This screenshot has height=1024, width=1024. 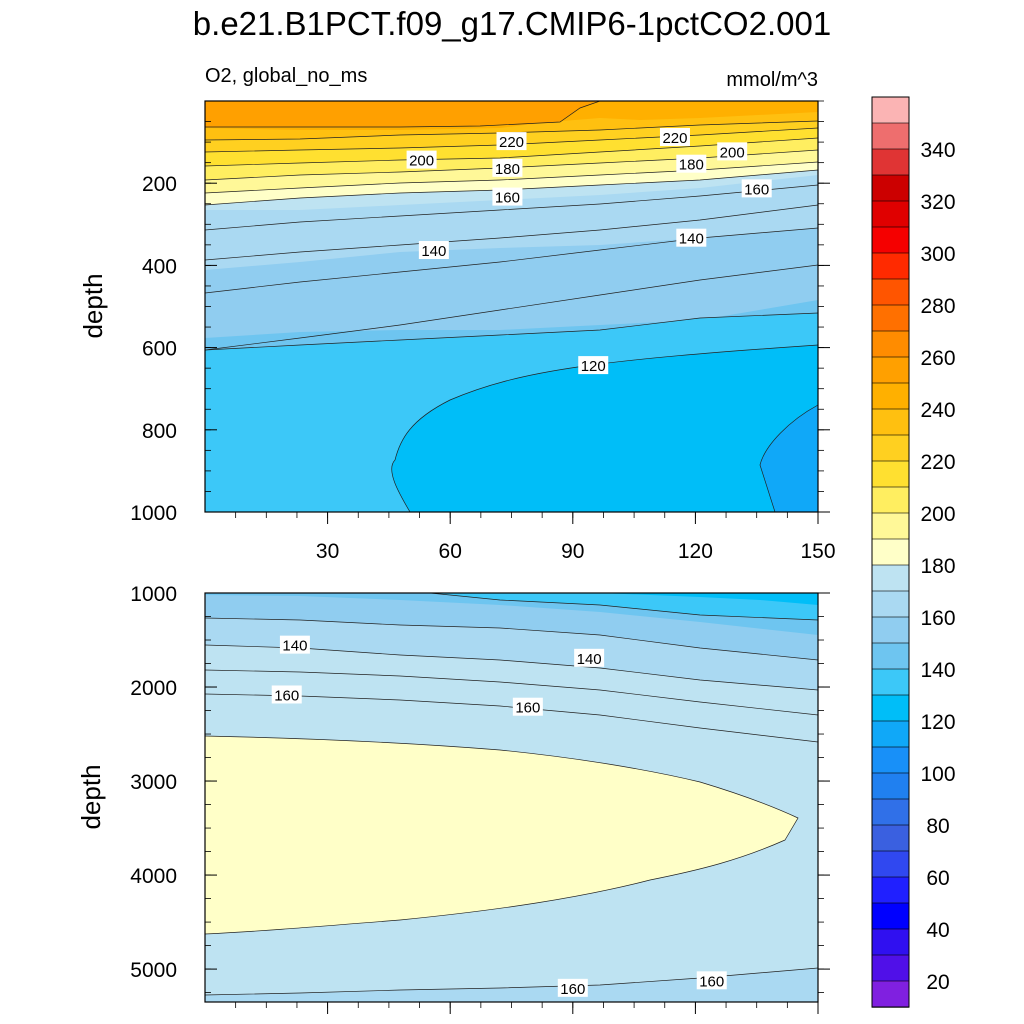 What do you see at coordinates (593, 366) in the screenshot?
I see `contour-label: 120` at bounding box center [593, 366].